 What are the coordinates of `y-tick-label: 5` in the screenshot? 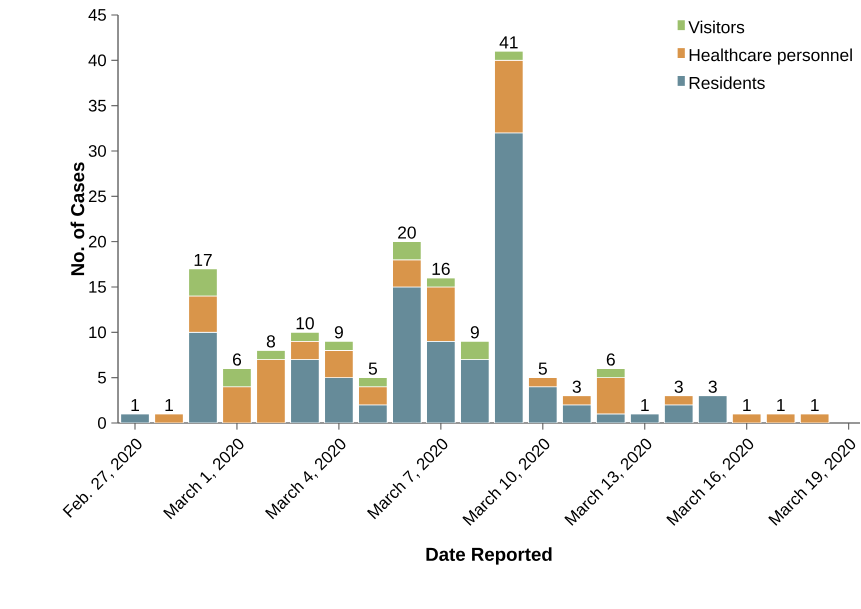 It's located at (102, 378).